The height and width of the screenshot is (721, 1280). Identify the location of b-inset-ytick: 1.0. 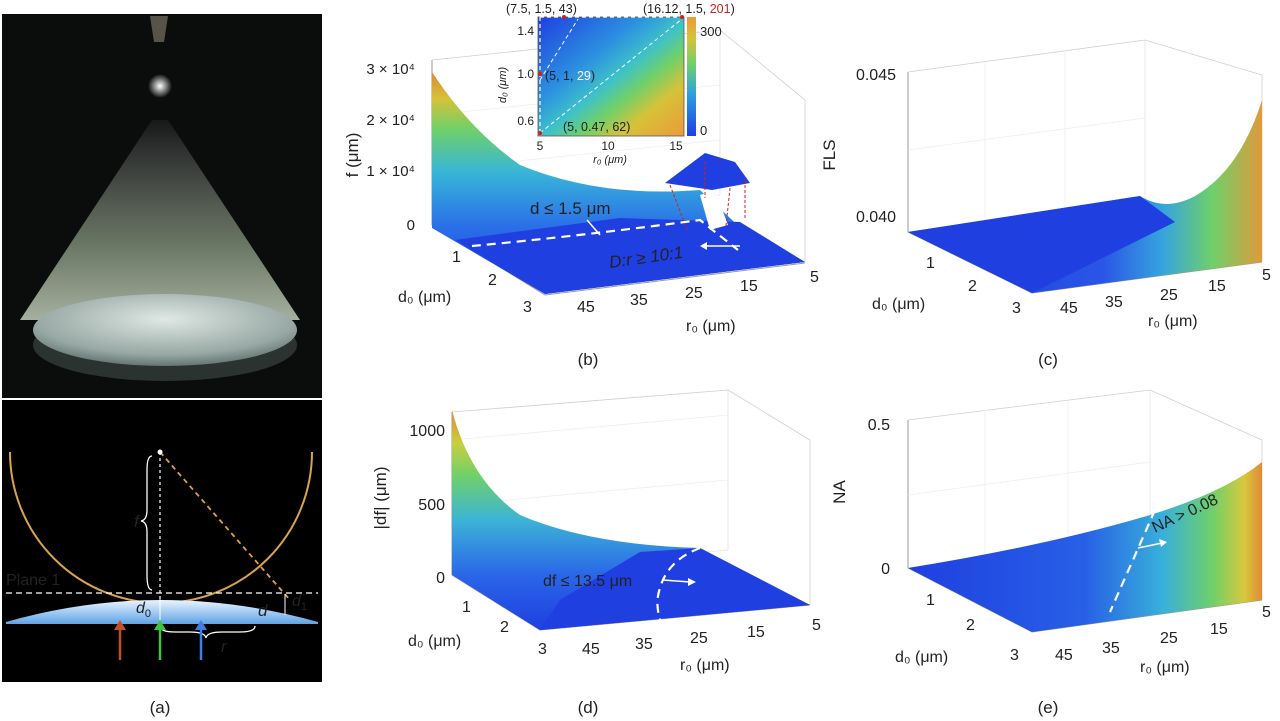
(525, 74).